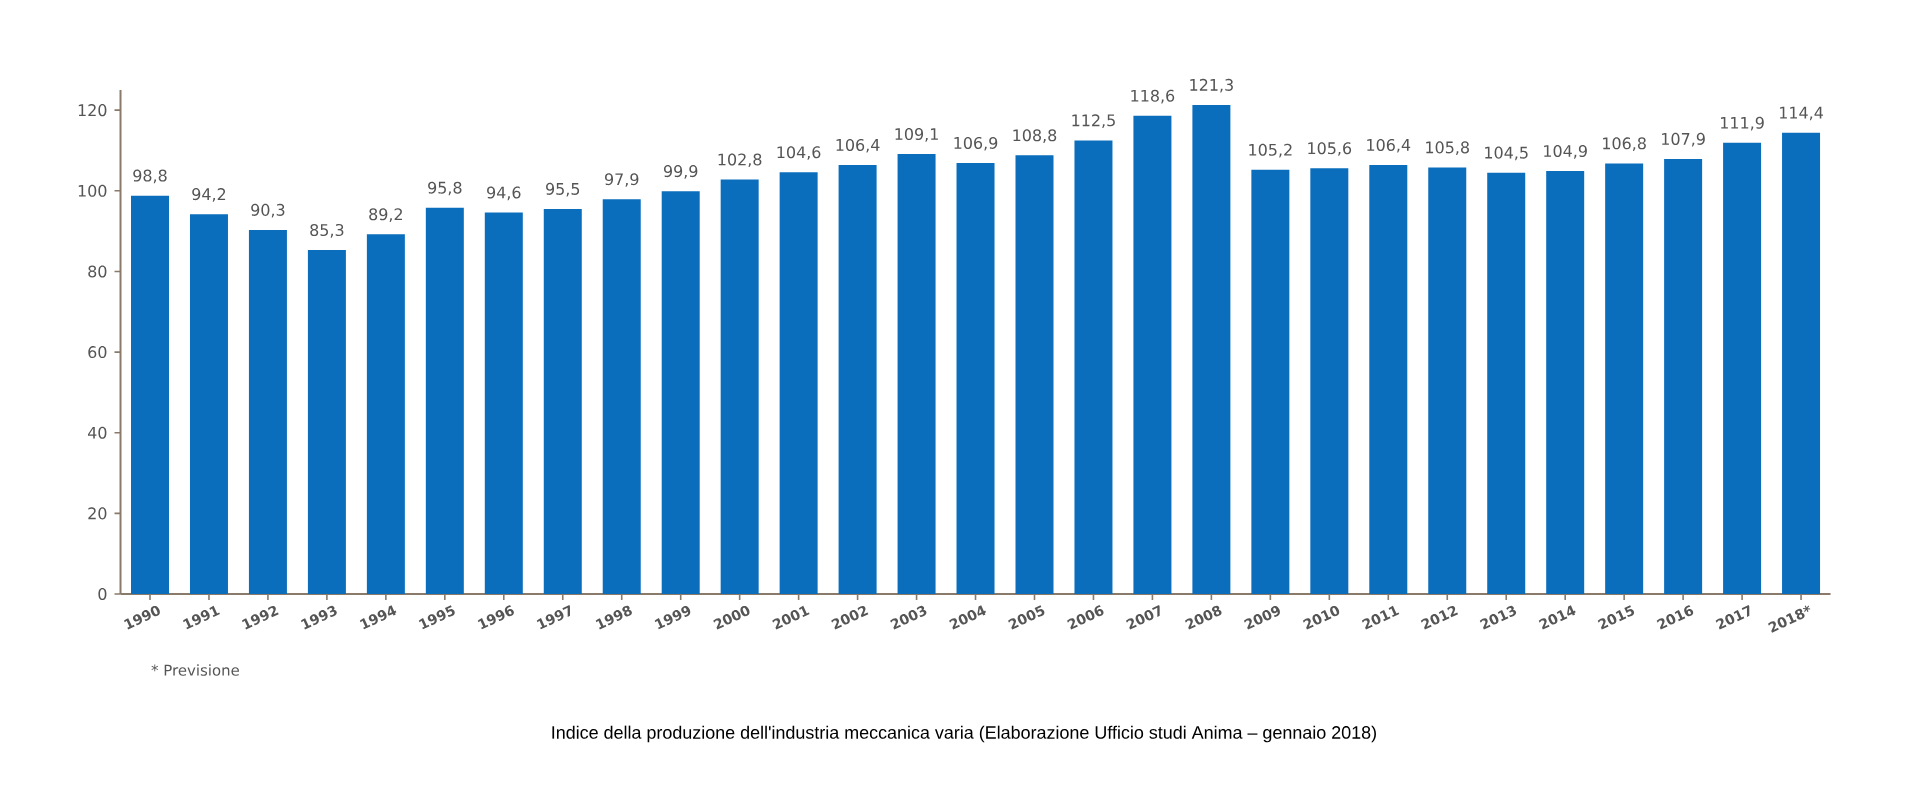  Describe the element at coordinates (964, 734) in the screenshot. I see `text: Indice della produzione dell'industria meccanica varia (Elaborazione Ufficio studi Anima – gennaio 2018)` at that location.